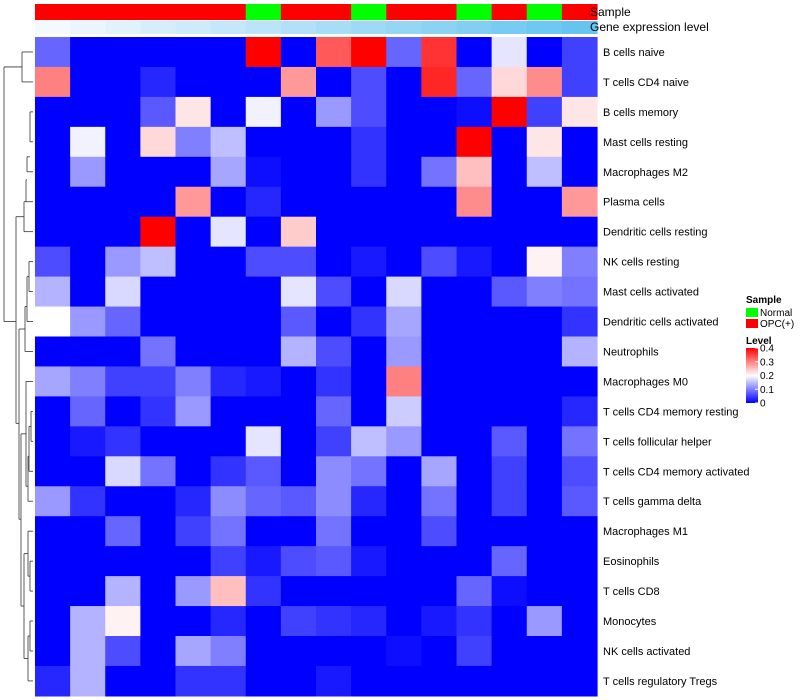 The image size is (800, 700). What do you see at coordinates (657, 442) in the screenshot?
I see `row-label: T cells follicular helper` at bounding box center [657, 442].